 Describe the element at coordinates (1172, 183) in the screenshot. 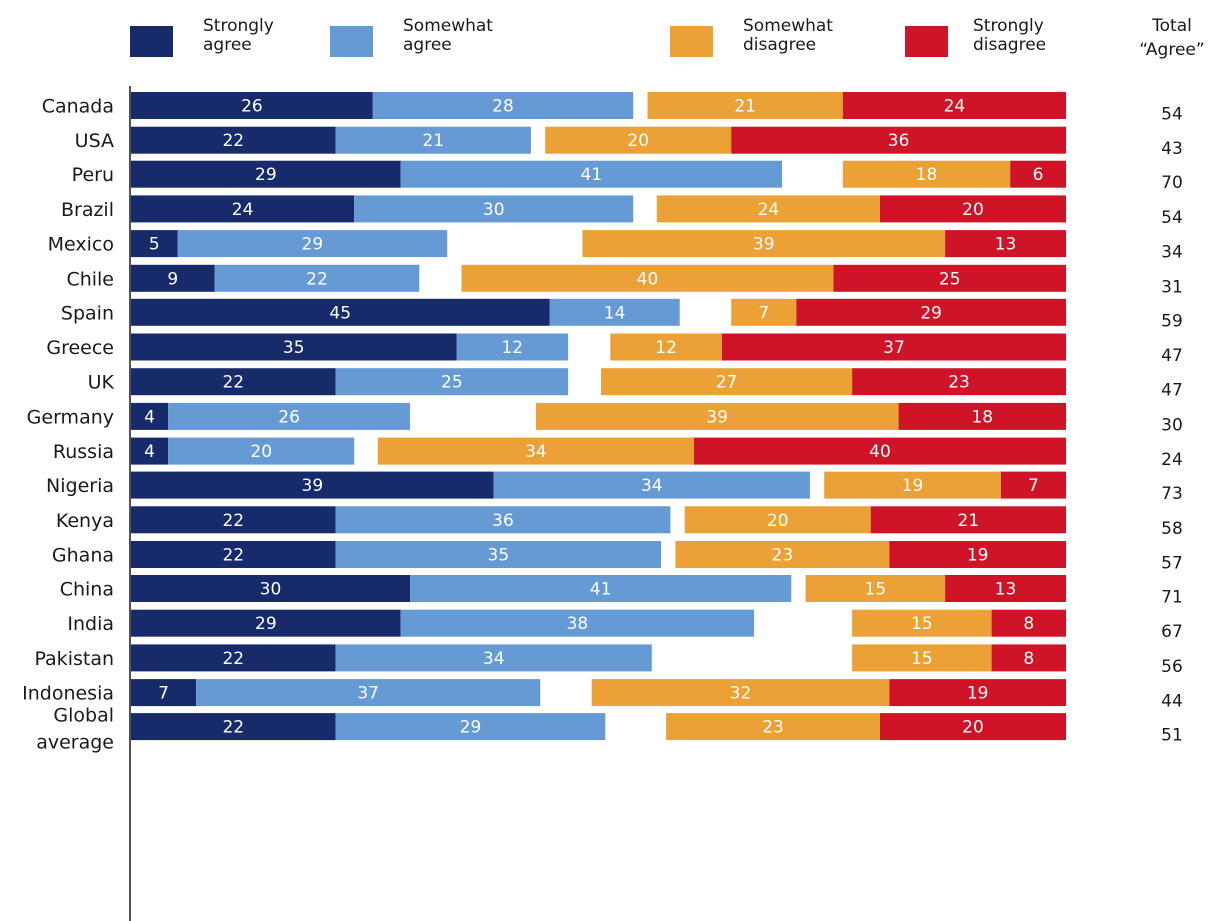

I see `total-agree-peru: 70` at that location.